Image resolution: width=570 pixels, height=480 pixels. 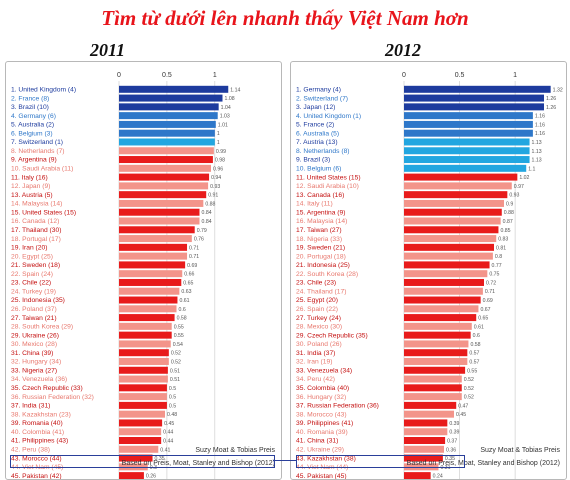 What do you see at coordinates (318, 318) in the screenshot?
I see `country-label: 27. Turkey (24)` at bounding box center [318, 318].